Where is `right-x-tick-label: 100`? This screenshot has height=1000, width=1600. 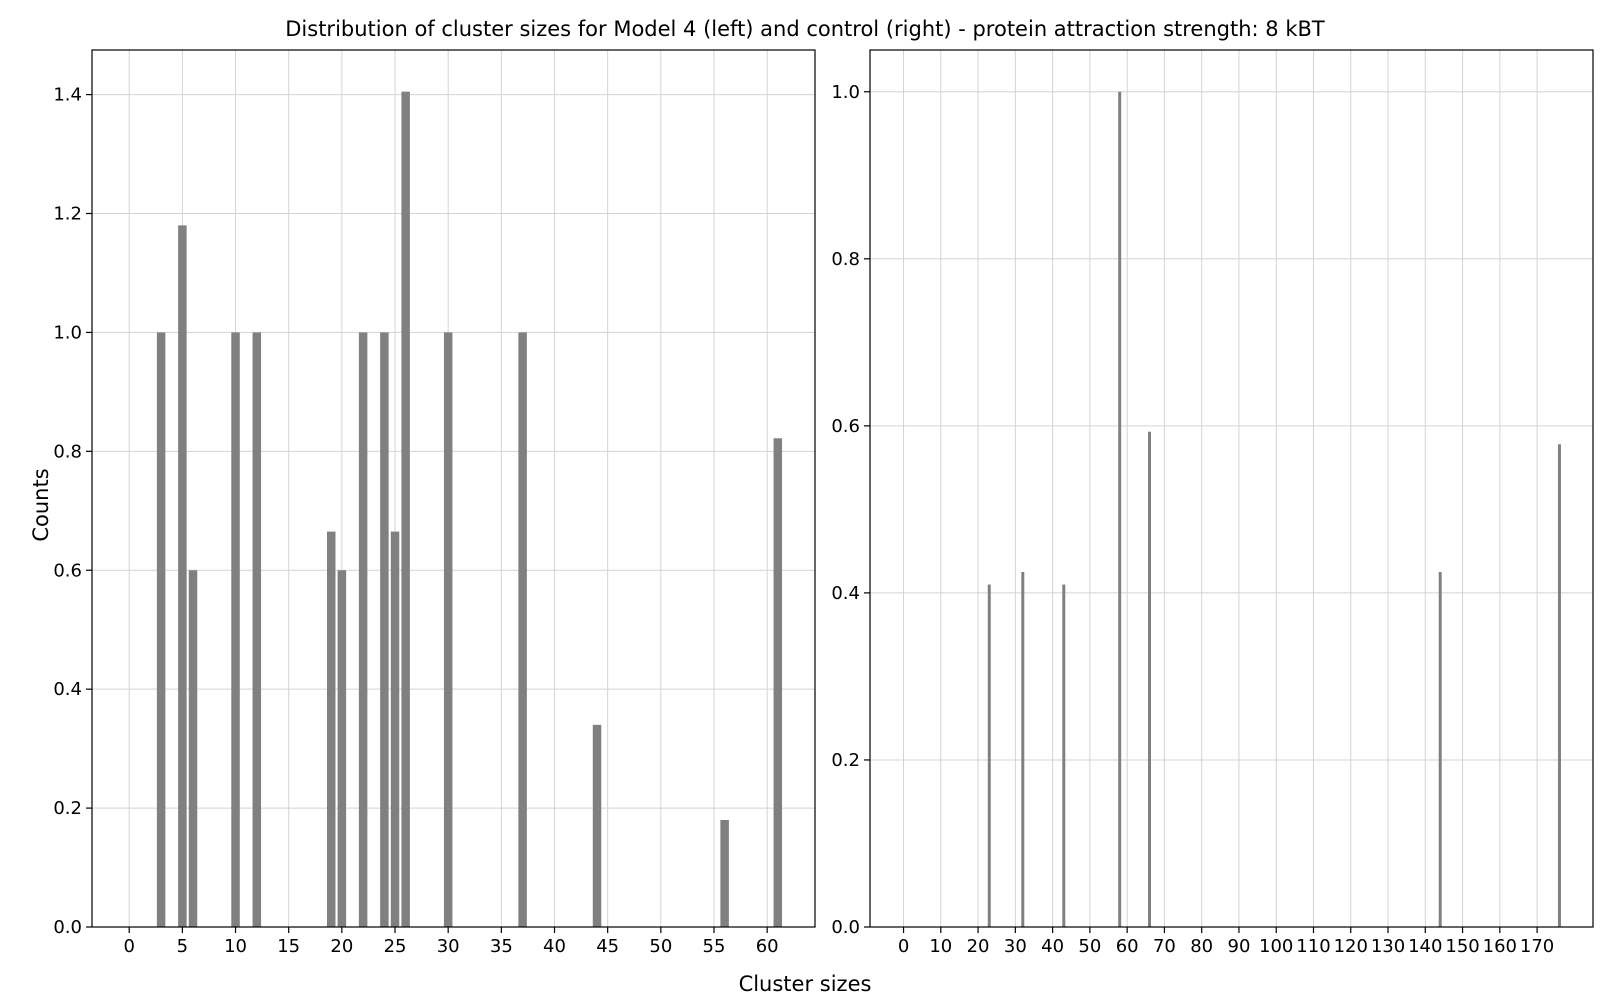 right-x-tick-label: 100 is located at coordinates (1276, 946).